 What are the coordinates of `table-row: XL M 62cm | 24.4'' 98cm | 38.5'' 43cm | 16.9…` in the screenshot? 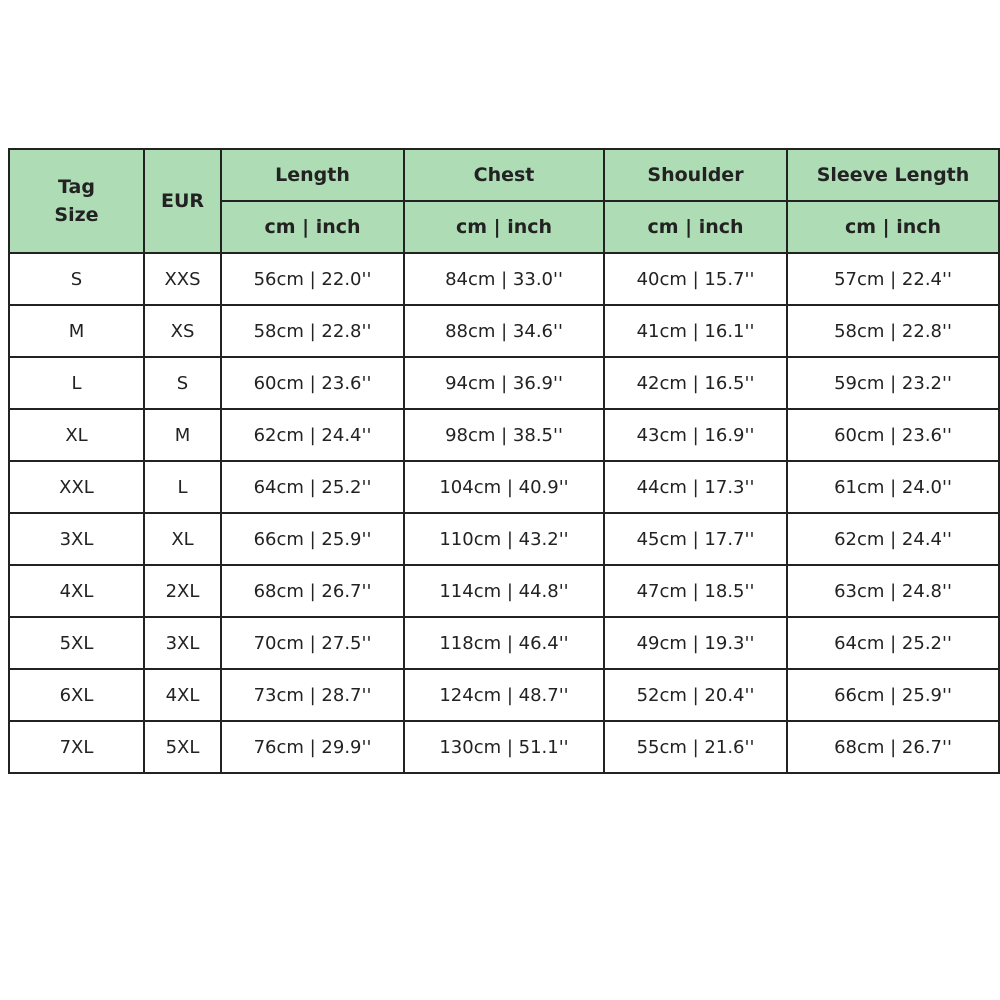 It's located at (504, 435).